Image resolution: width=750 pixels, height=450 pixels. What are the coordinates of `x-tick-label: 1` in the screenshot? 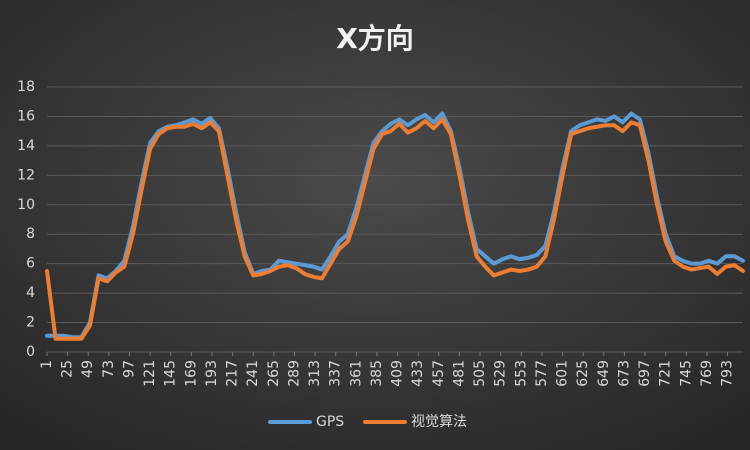 It's located at (47, 364).